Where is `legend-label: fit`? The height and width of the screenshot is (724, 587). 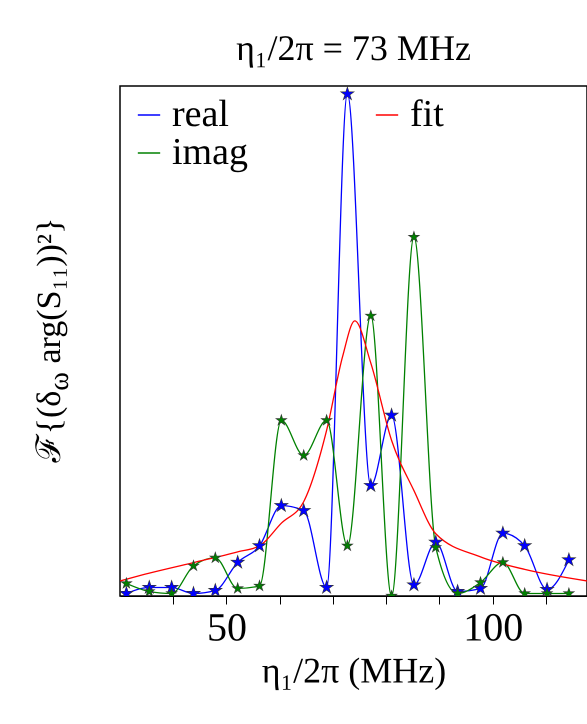
legend-label: fit is located at coordinates (427, 114).